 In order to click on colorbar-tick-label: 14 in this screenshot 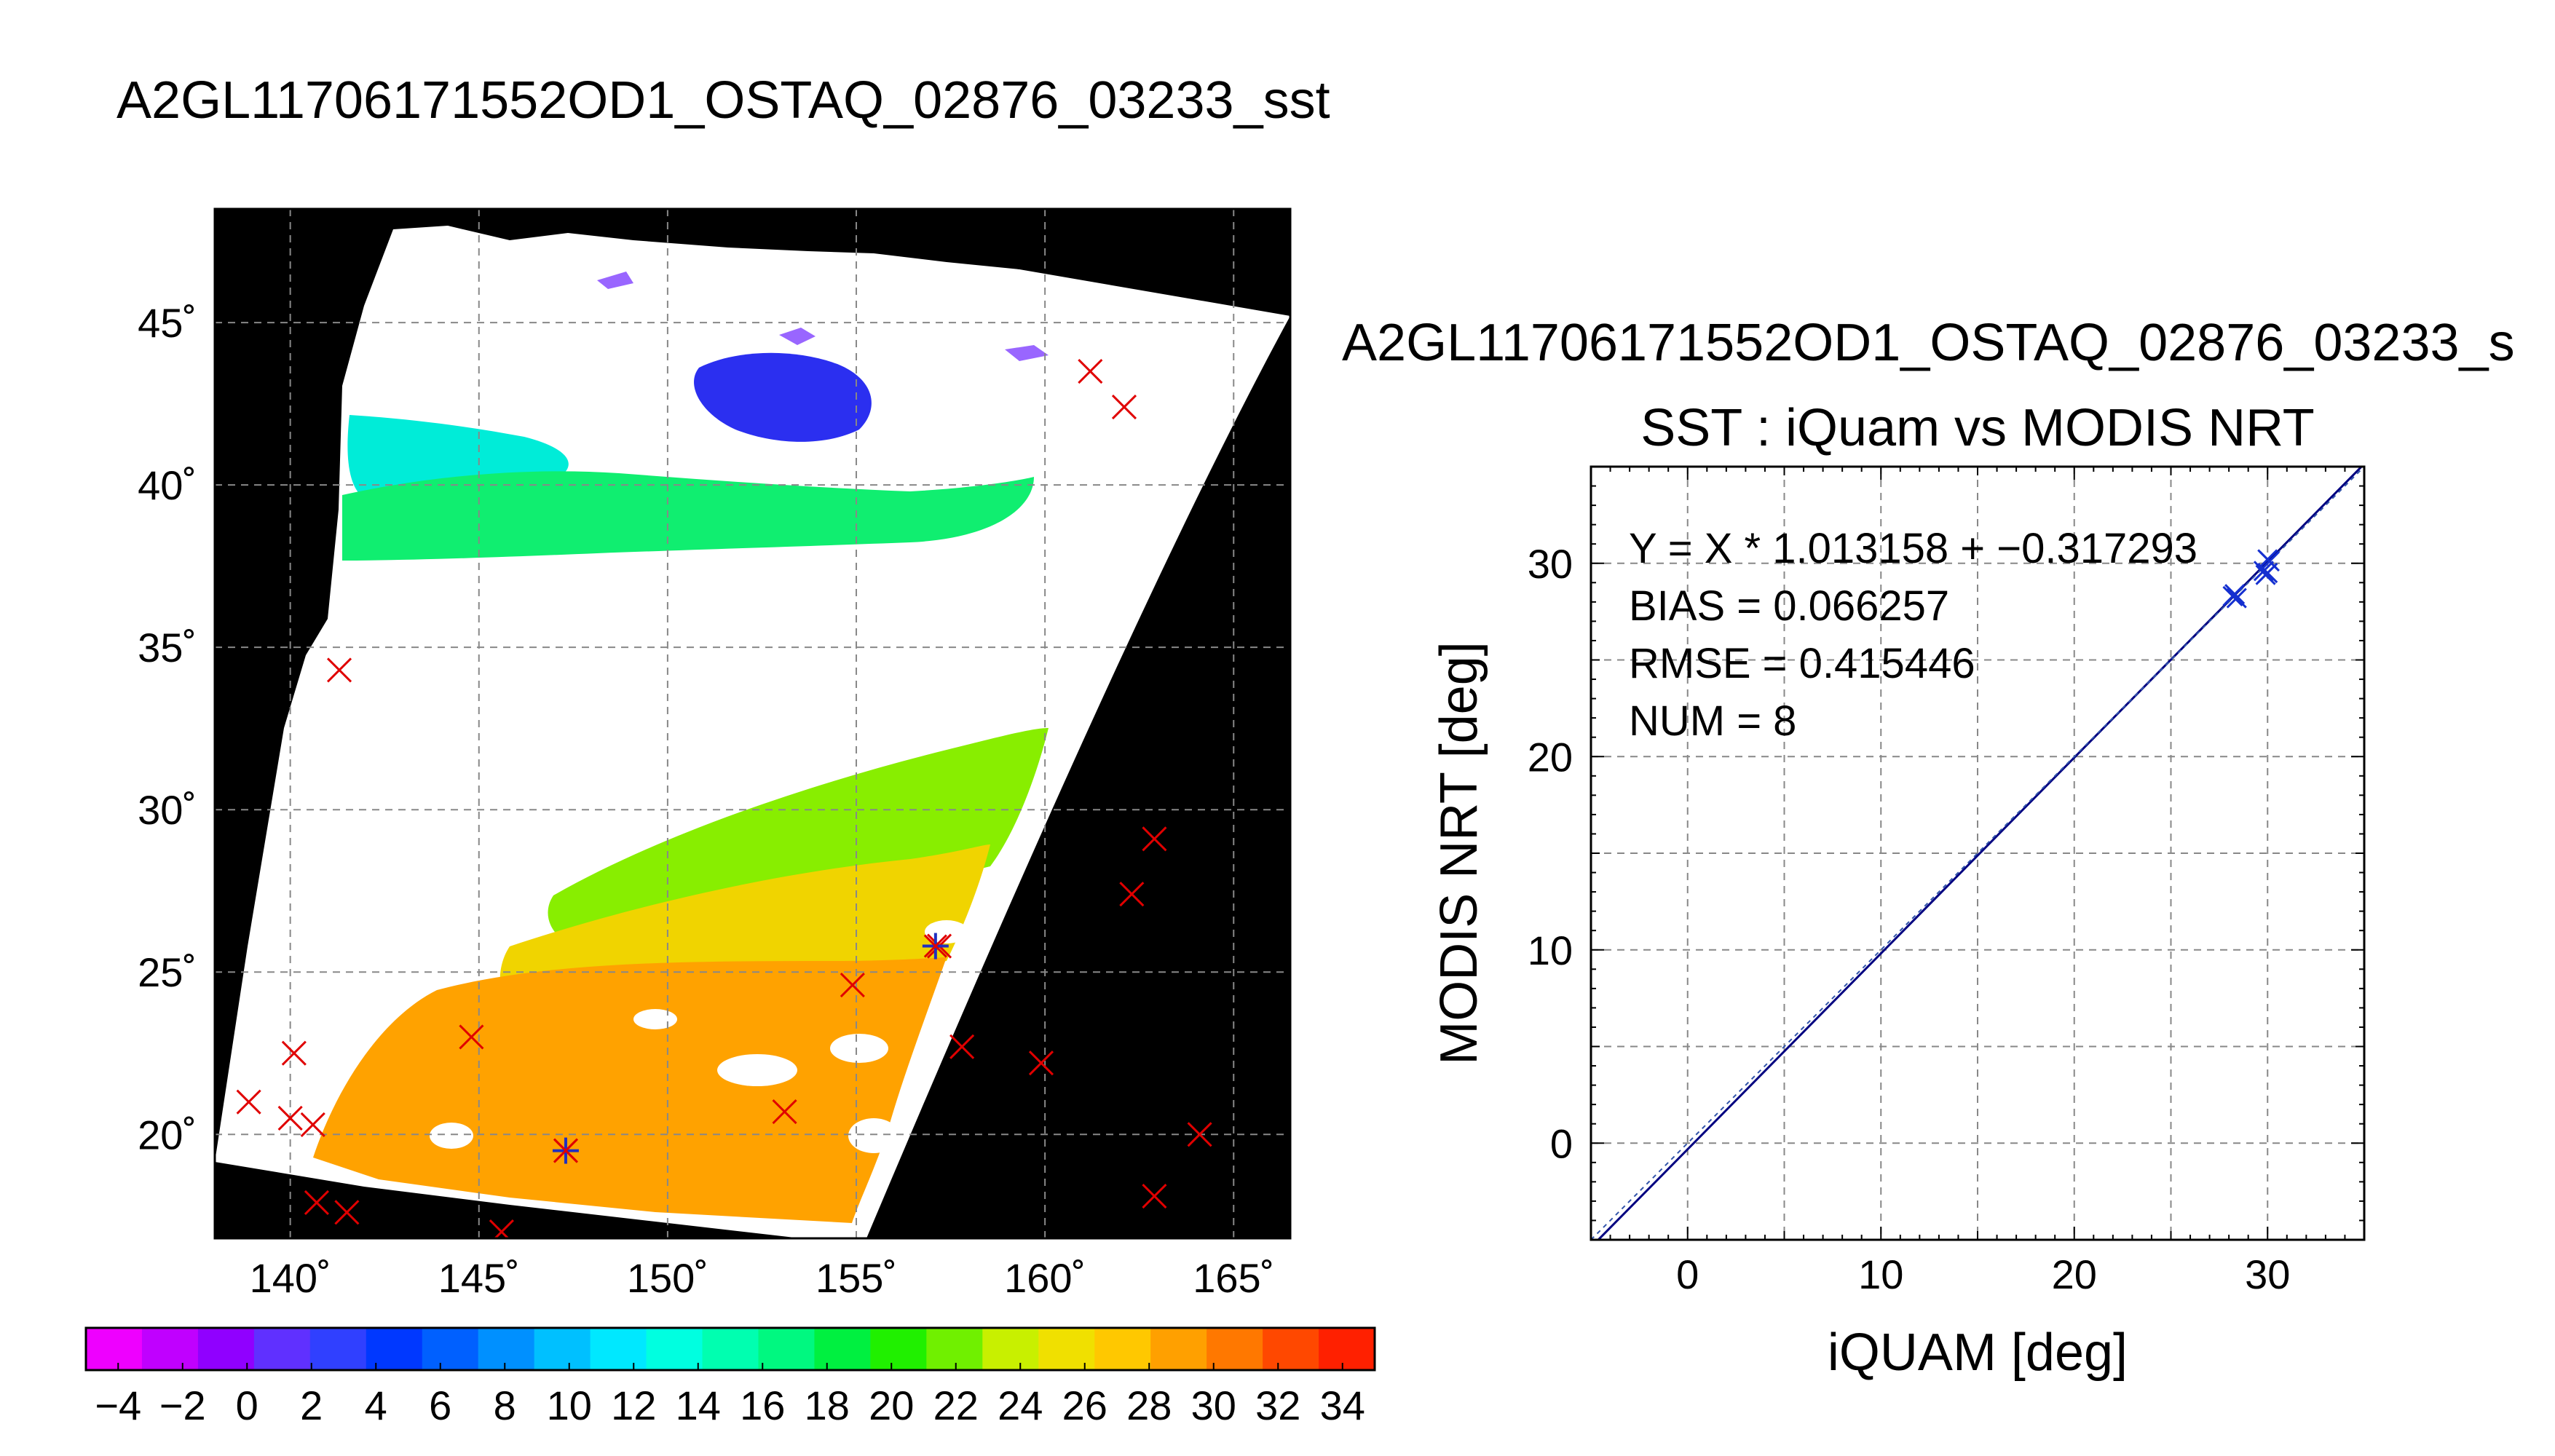, I will do `click(698, 1405)`.